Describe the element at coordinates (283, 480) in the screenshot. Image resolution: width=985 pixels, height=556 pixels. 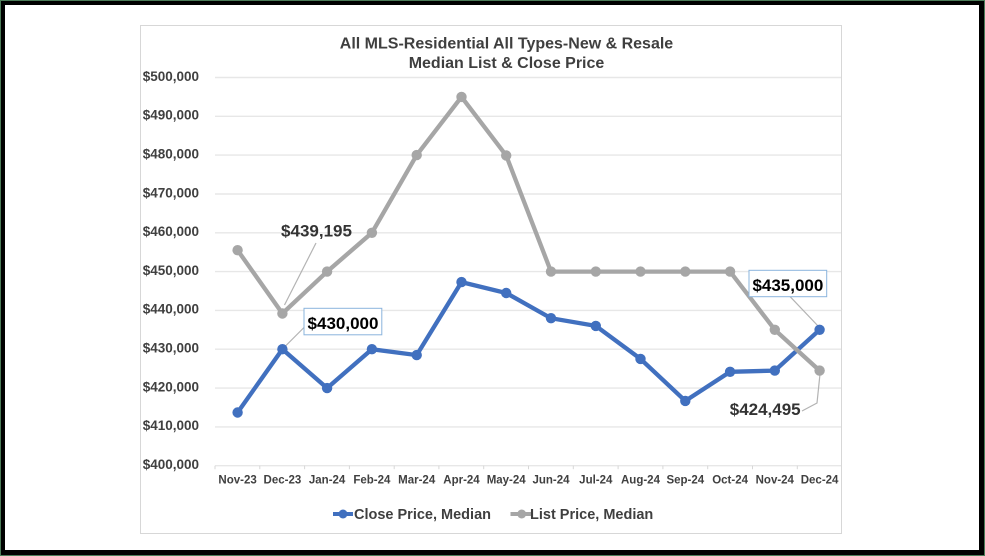
I see `svg-text: Dec-23` at that location.